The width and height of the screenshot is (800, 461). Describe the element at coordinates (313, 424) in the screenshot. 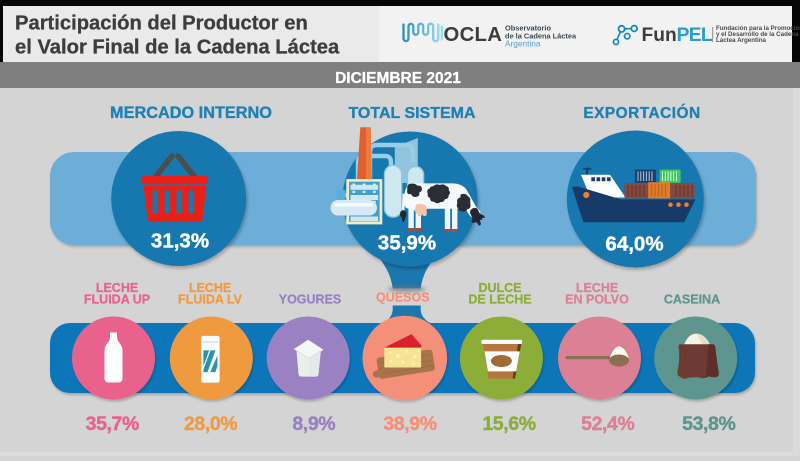

I see `svg-text: 8,9%` at that location.